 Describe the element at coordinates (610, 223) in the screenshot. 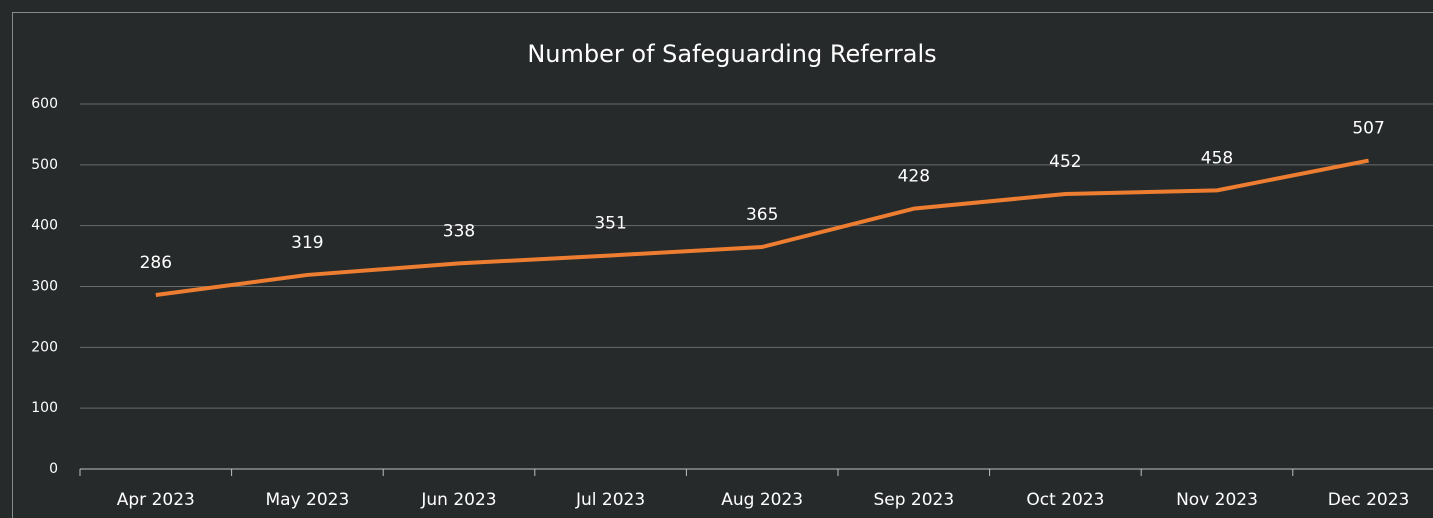

I see `data-label: 351` at that location.